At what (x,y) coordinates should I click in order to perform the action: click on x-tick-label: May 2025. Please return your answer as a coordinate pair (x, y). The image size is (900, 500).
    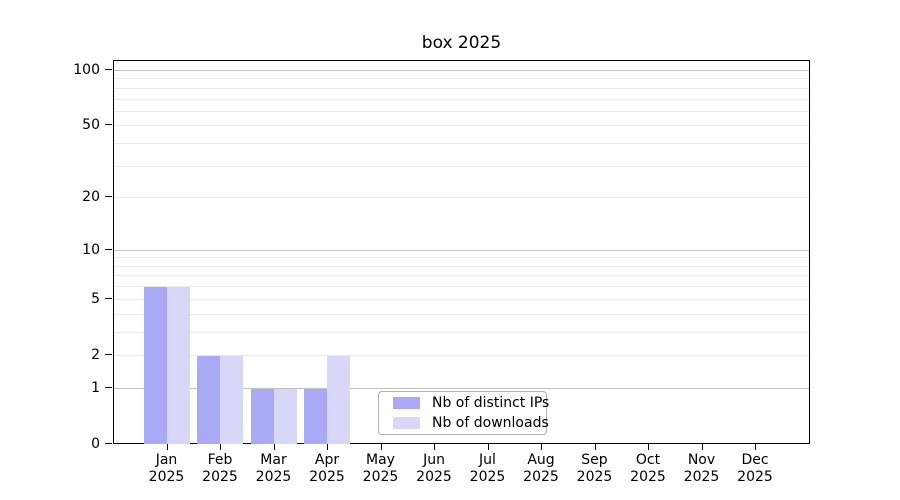
    Looking at the image, I should click on (381, 469).